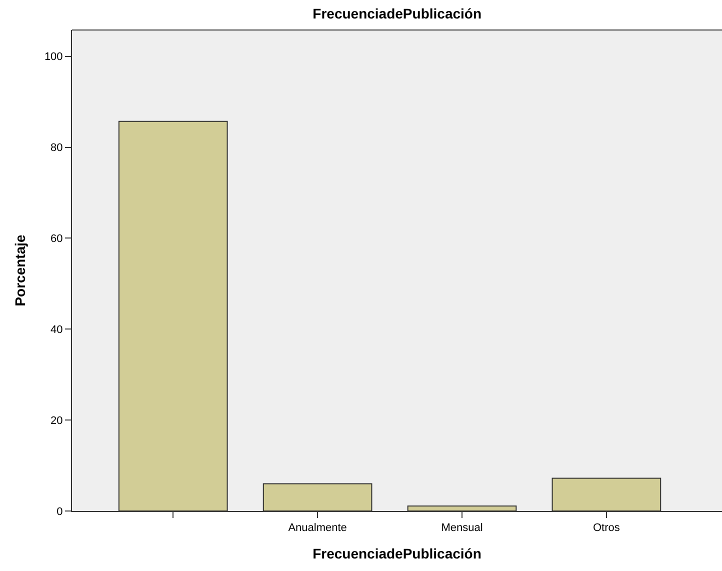  Describe the element at coordinates (56, 330) in the screenshot. I see `y-tick-label: 40` at that location.